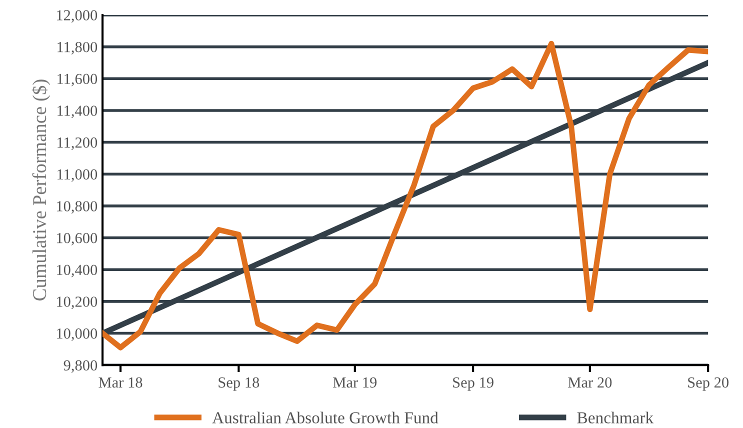  What do you see at coordinates (77, 207) in the screenshot?
I see `y-tick-label: 10,800` at bounding box center [77, 207].